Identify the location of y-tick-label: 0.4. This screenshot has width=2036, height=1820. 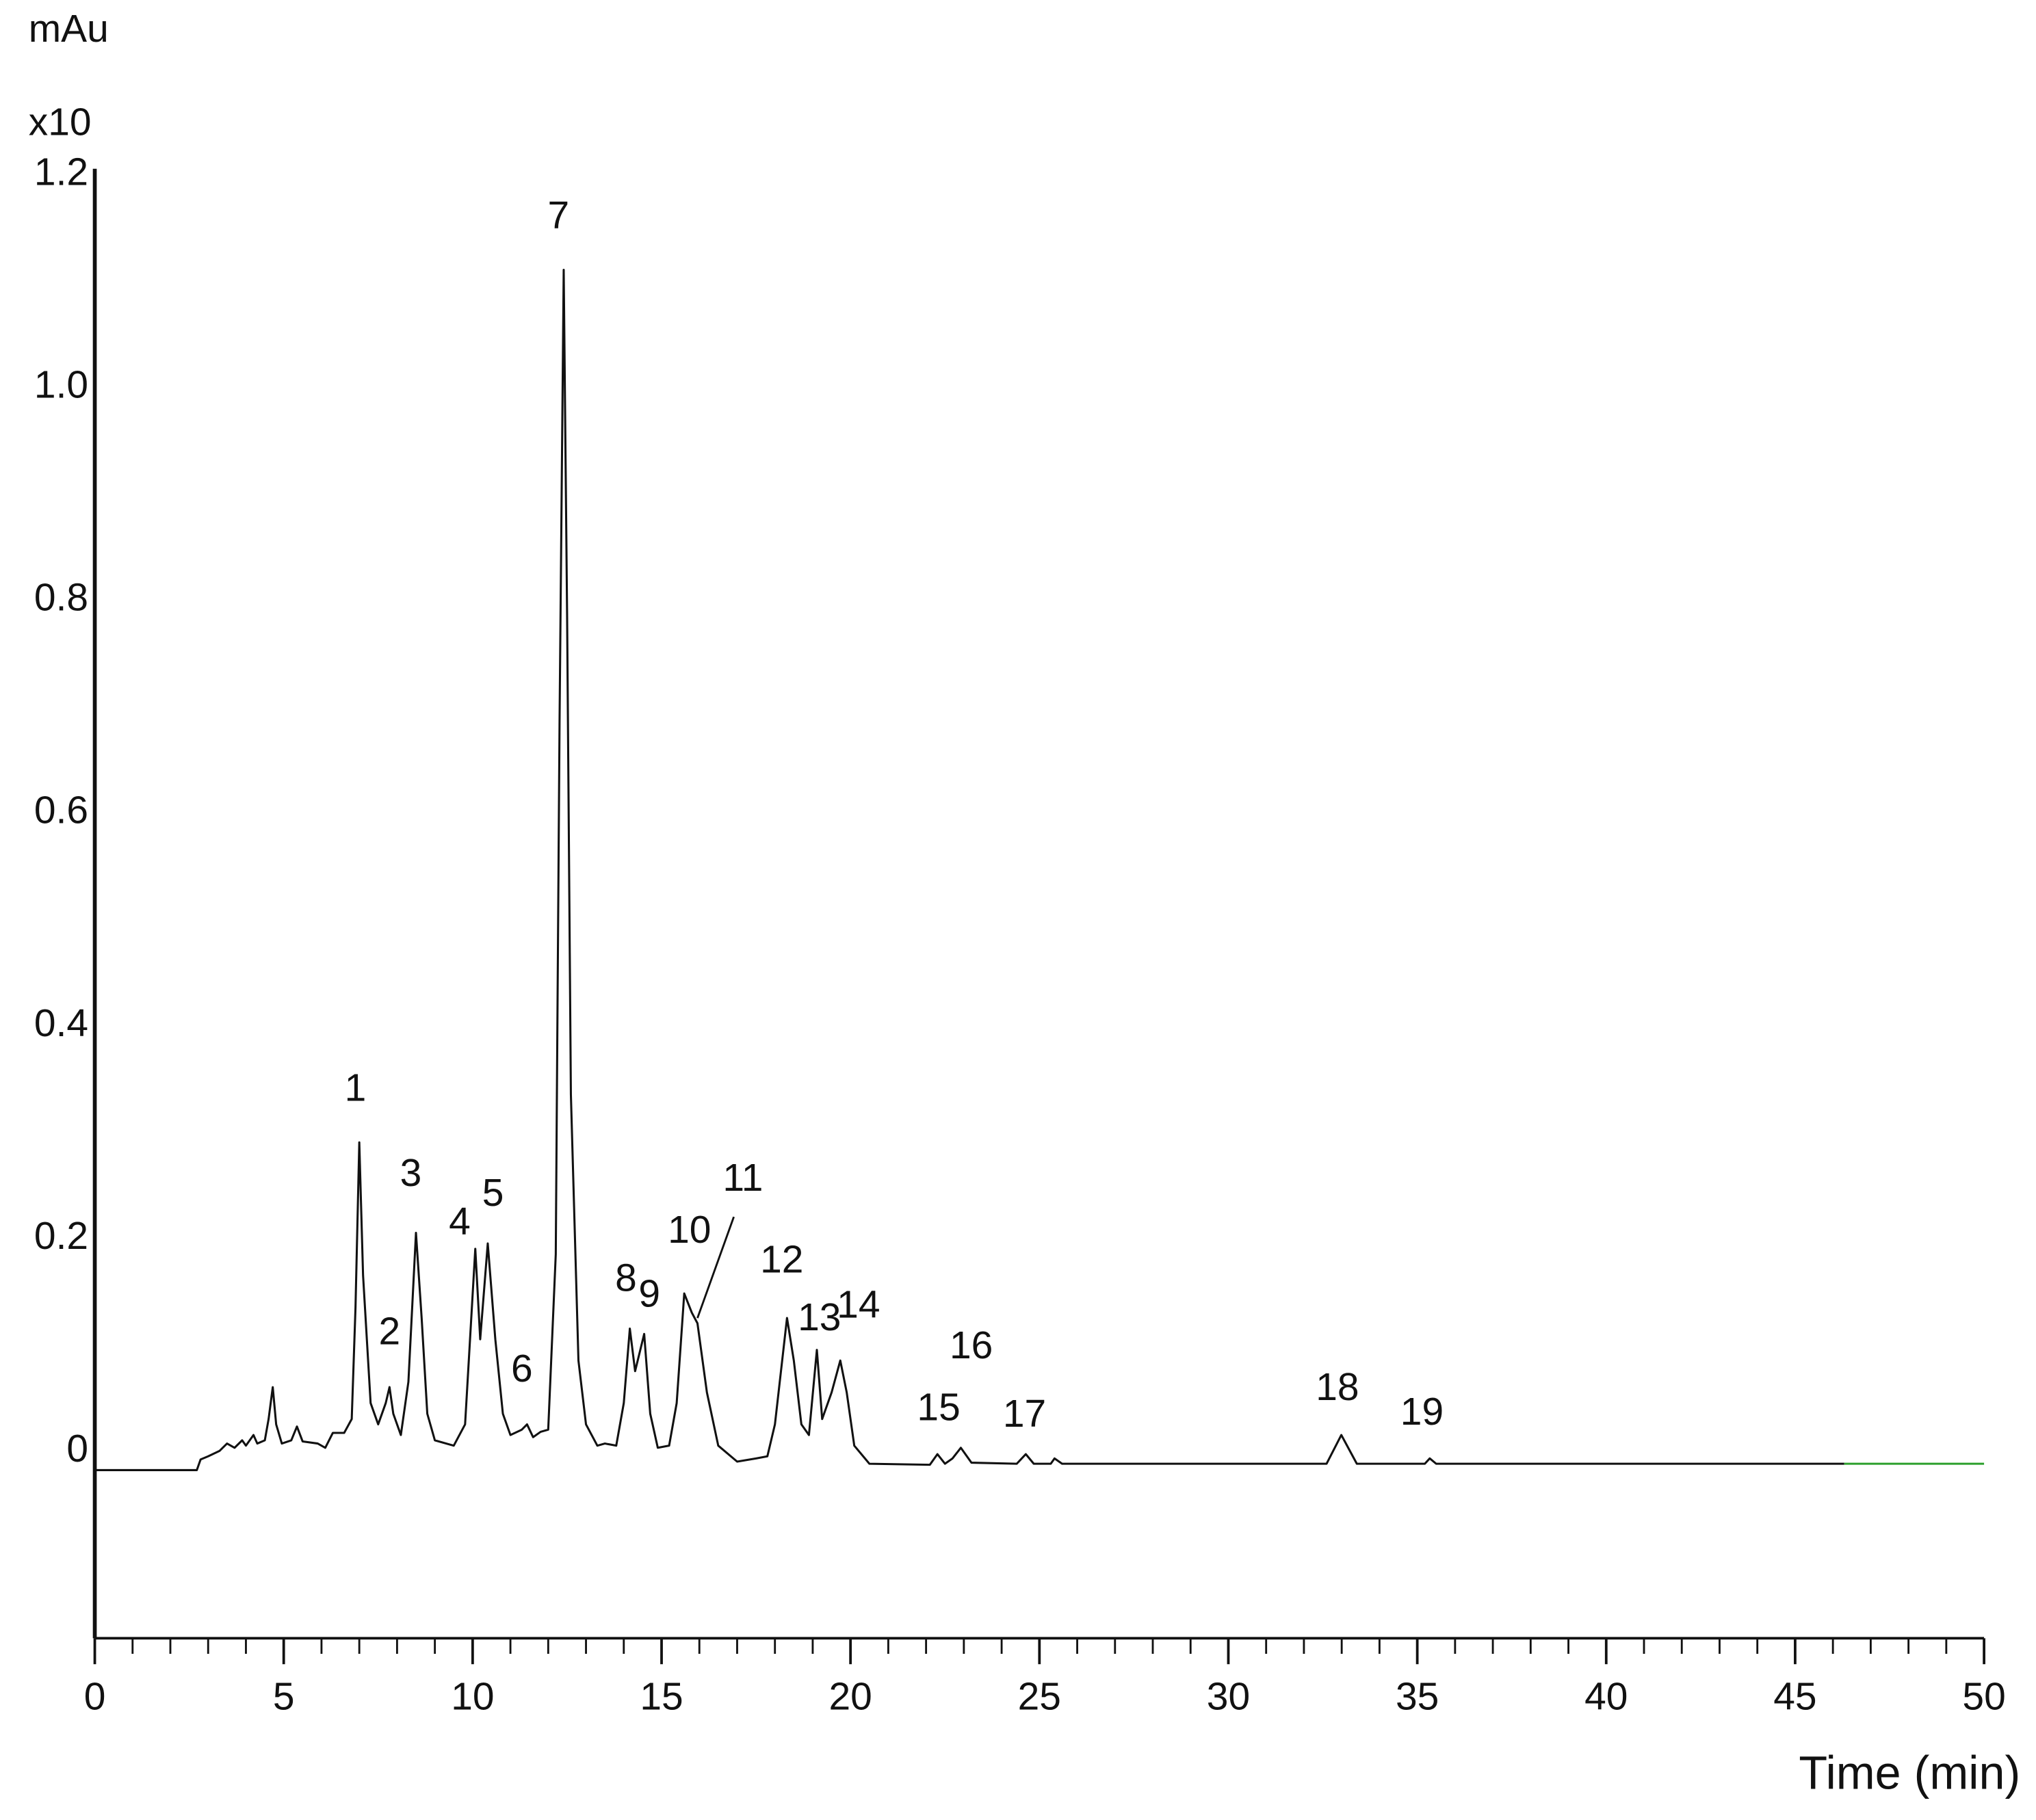
(61, 1023).